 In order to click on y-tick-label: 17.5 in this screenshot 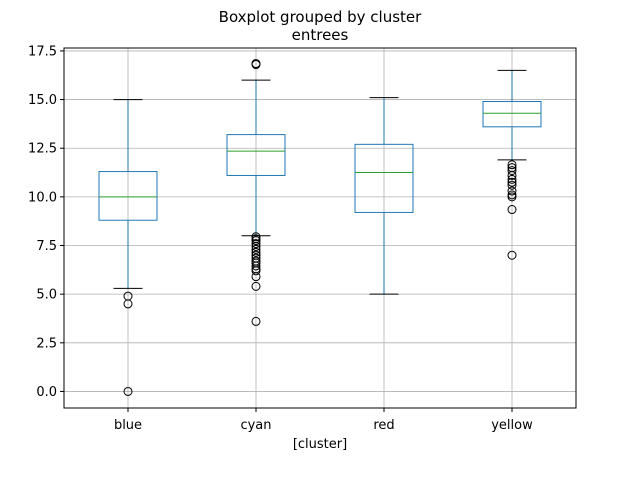, I will do `click(42, 51)`.